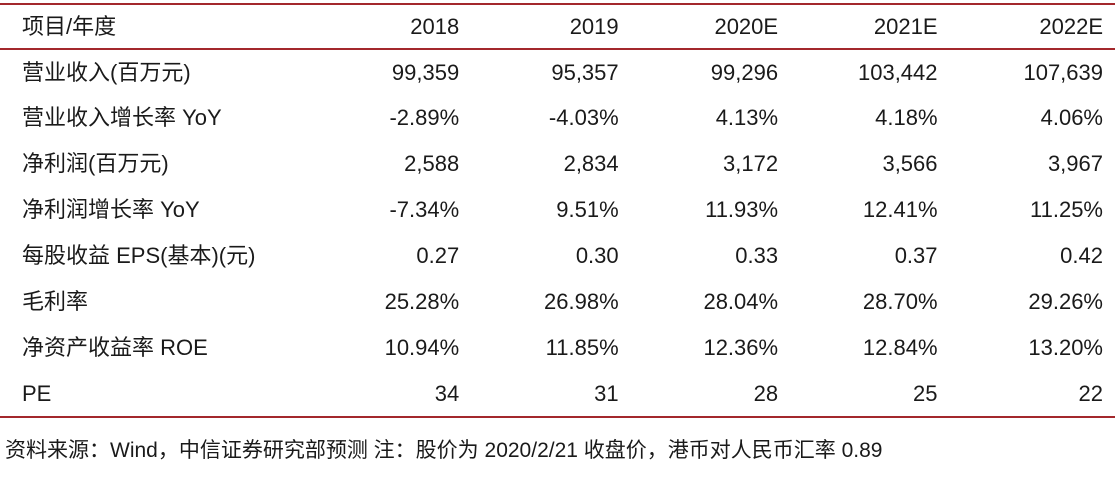 The image size is (1115, 480). Describe the element at coordinates (159, 27) in the screenshot. I see `column-header-item-year: 项目/年度` at that location.